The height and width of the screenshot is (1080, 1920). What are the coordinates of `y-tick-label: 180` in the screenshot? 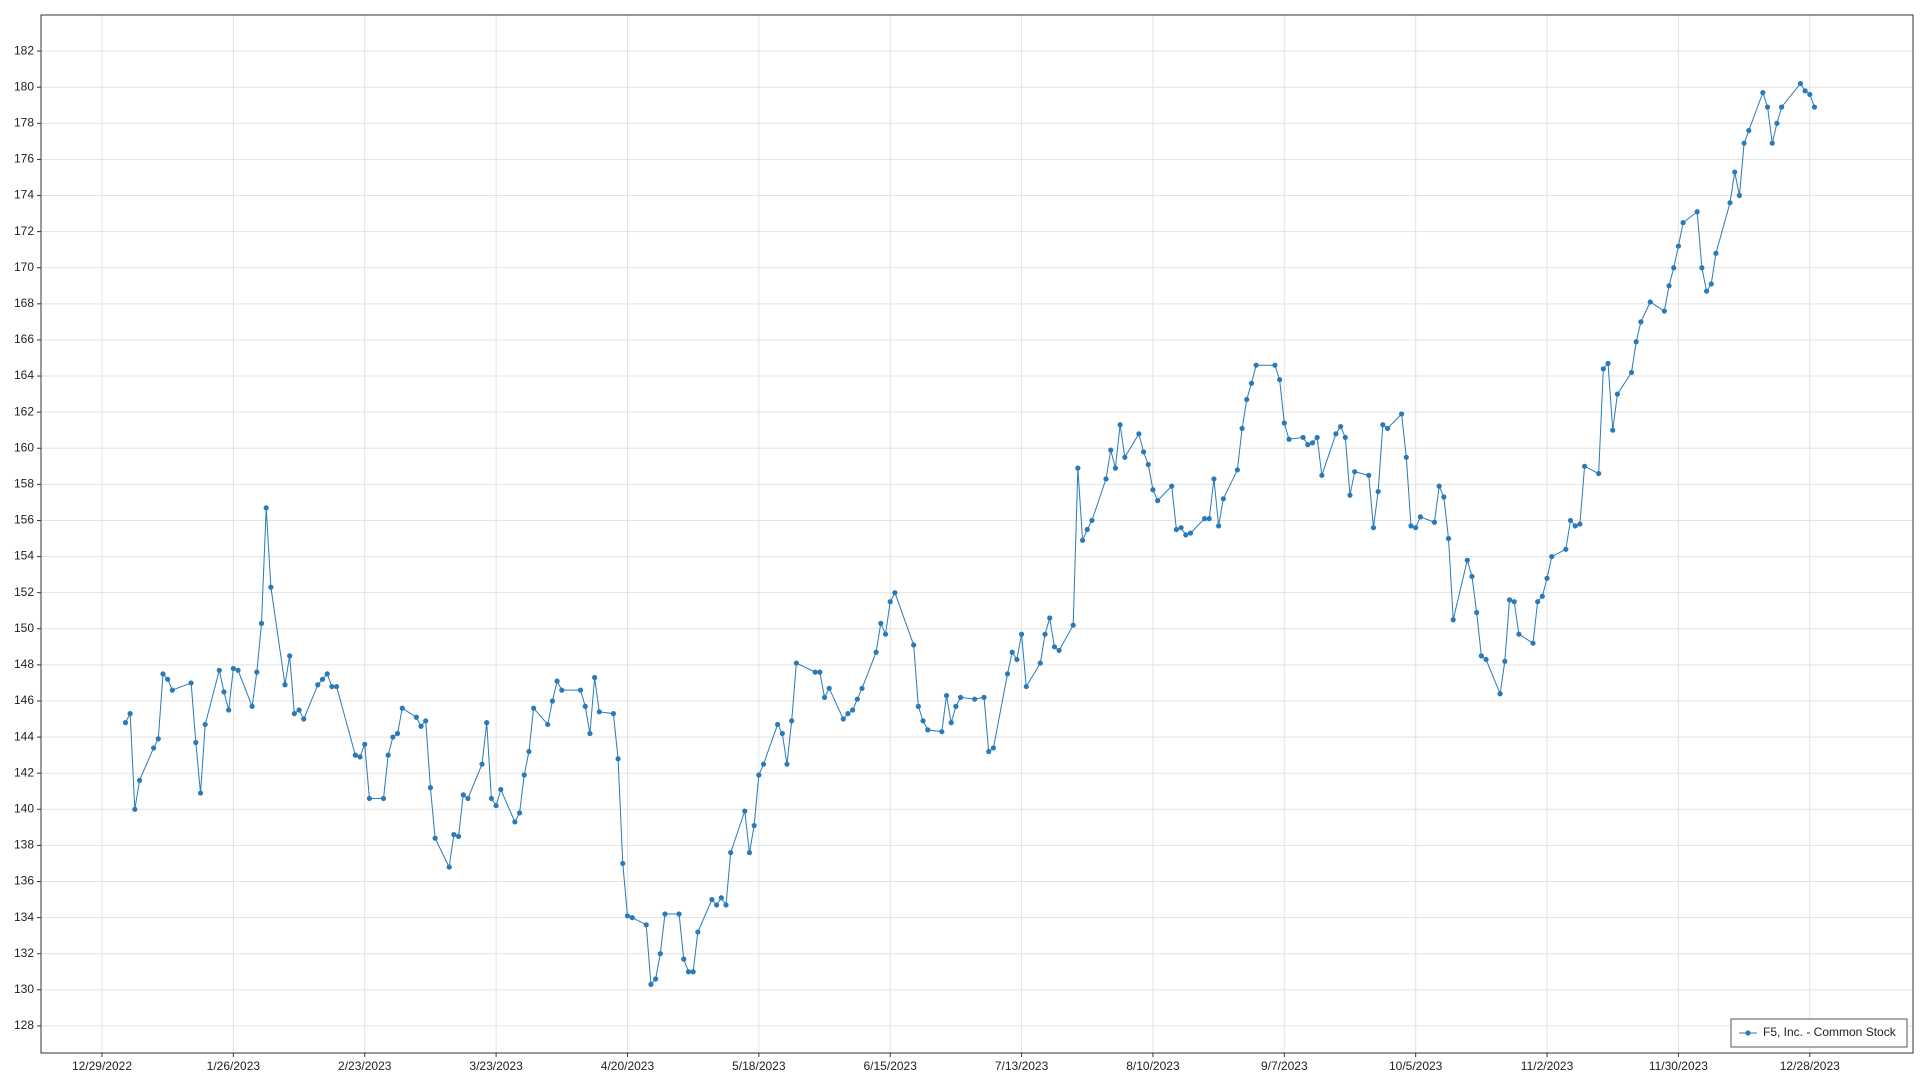 It's located at (24, 86).